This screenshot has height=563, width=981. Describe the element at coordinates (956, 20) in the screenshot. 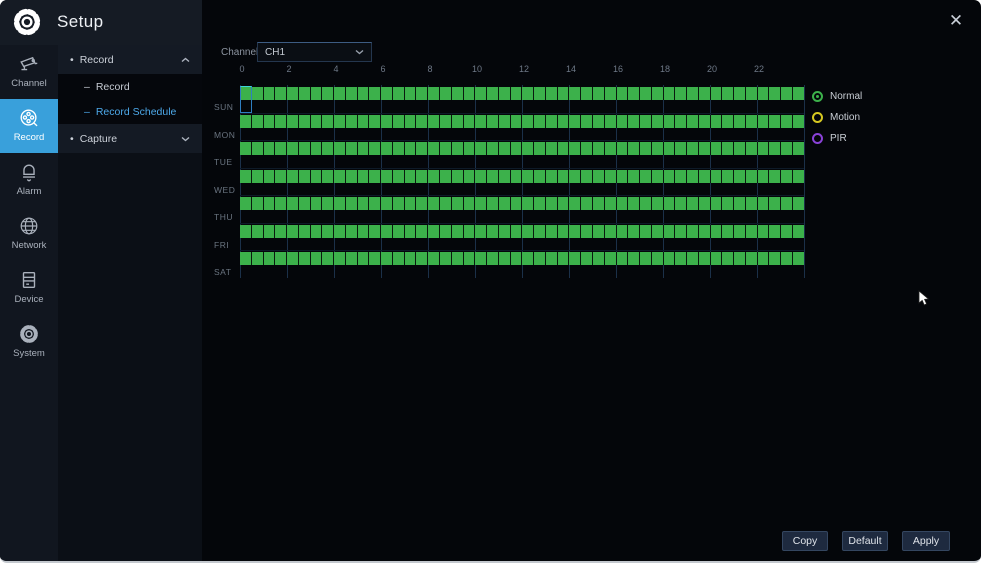

I see `close-button: ✕` at that location.